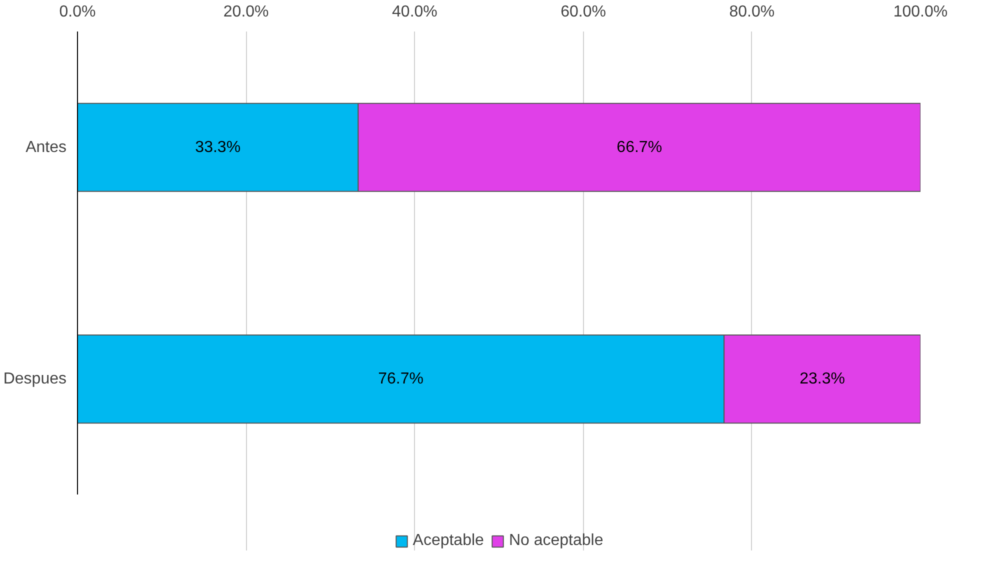 Image resolution: width=996 pixels, height=582 pixels. What do you see at coordinates (822, 379) in the screenshot?
I see `data-label: 23.3%` at bounding box center [822, 379].